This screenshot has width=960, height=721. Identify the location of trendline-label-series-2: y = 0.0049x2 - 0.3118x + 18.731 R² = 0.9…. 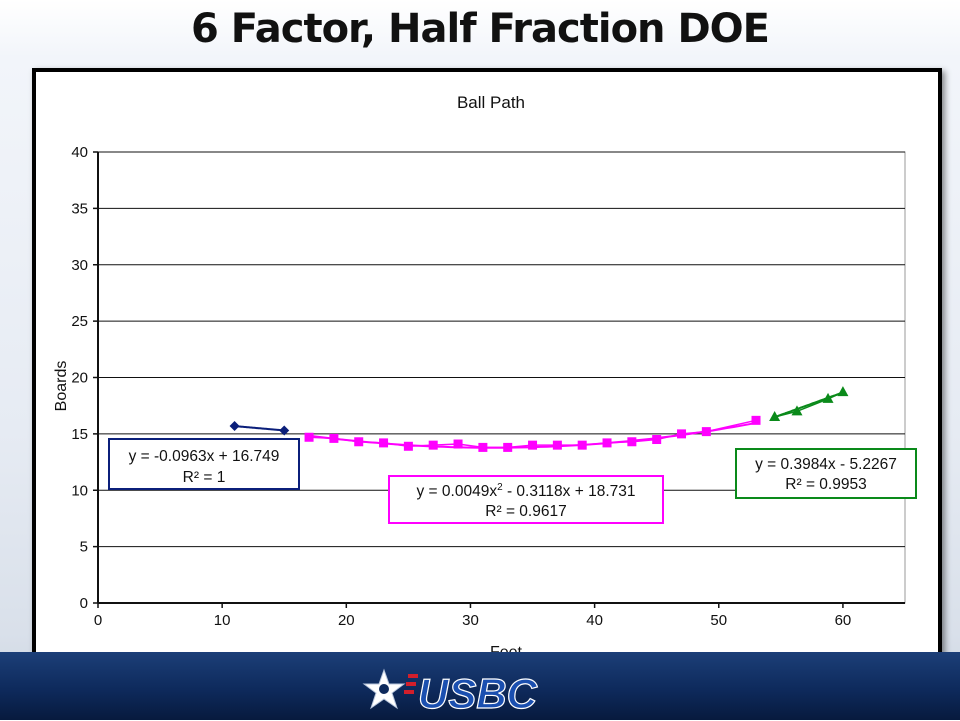
(526, 499).